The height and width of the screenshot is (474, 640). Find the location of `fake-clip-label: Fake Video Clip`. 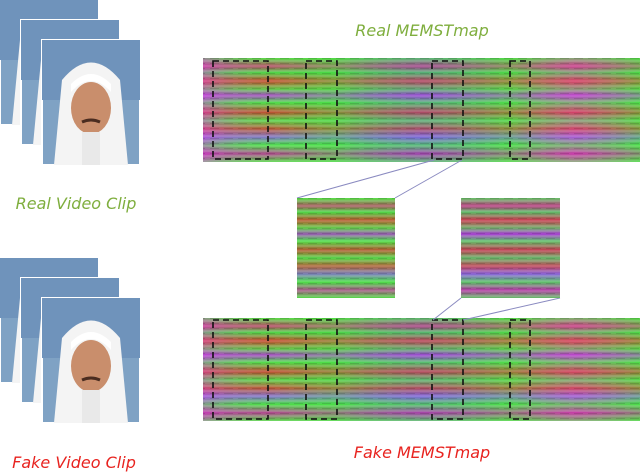

fake-clip-label: Fake Video Clip is located at coordinates (74, 462).